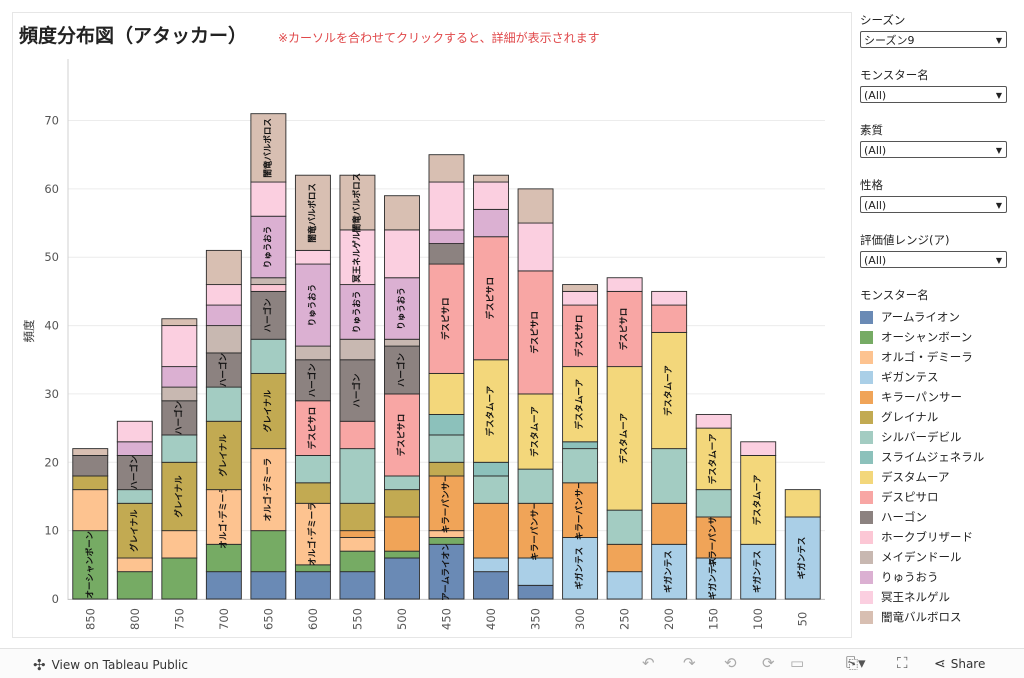 This screenshot has height=678, width=1024. What do you see at coordinates (938, 557) in the screenshot?
I see `legend-item: メイデンドール` at bounding box center [938, 557].